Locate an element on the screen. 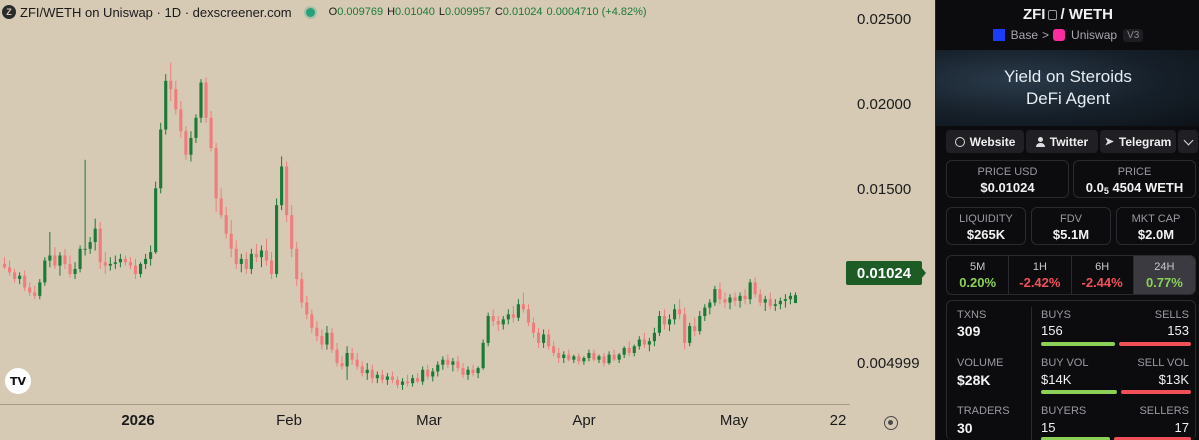 The width and height of the screenshot is (1199, 440). website-button: Website is located at coordinates (985, 141).